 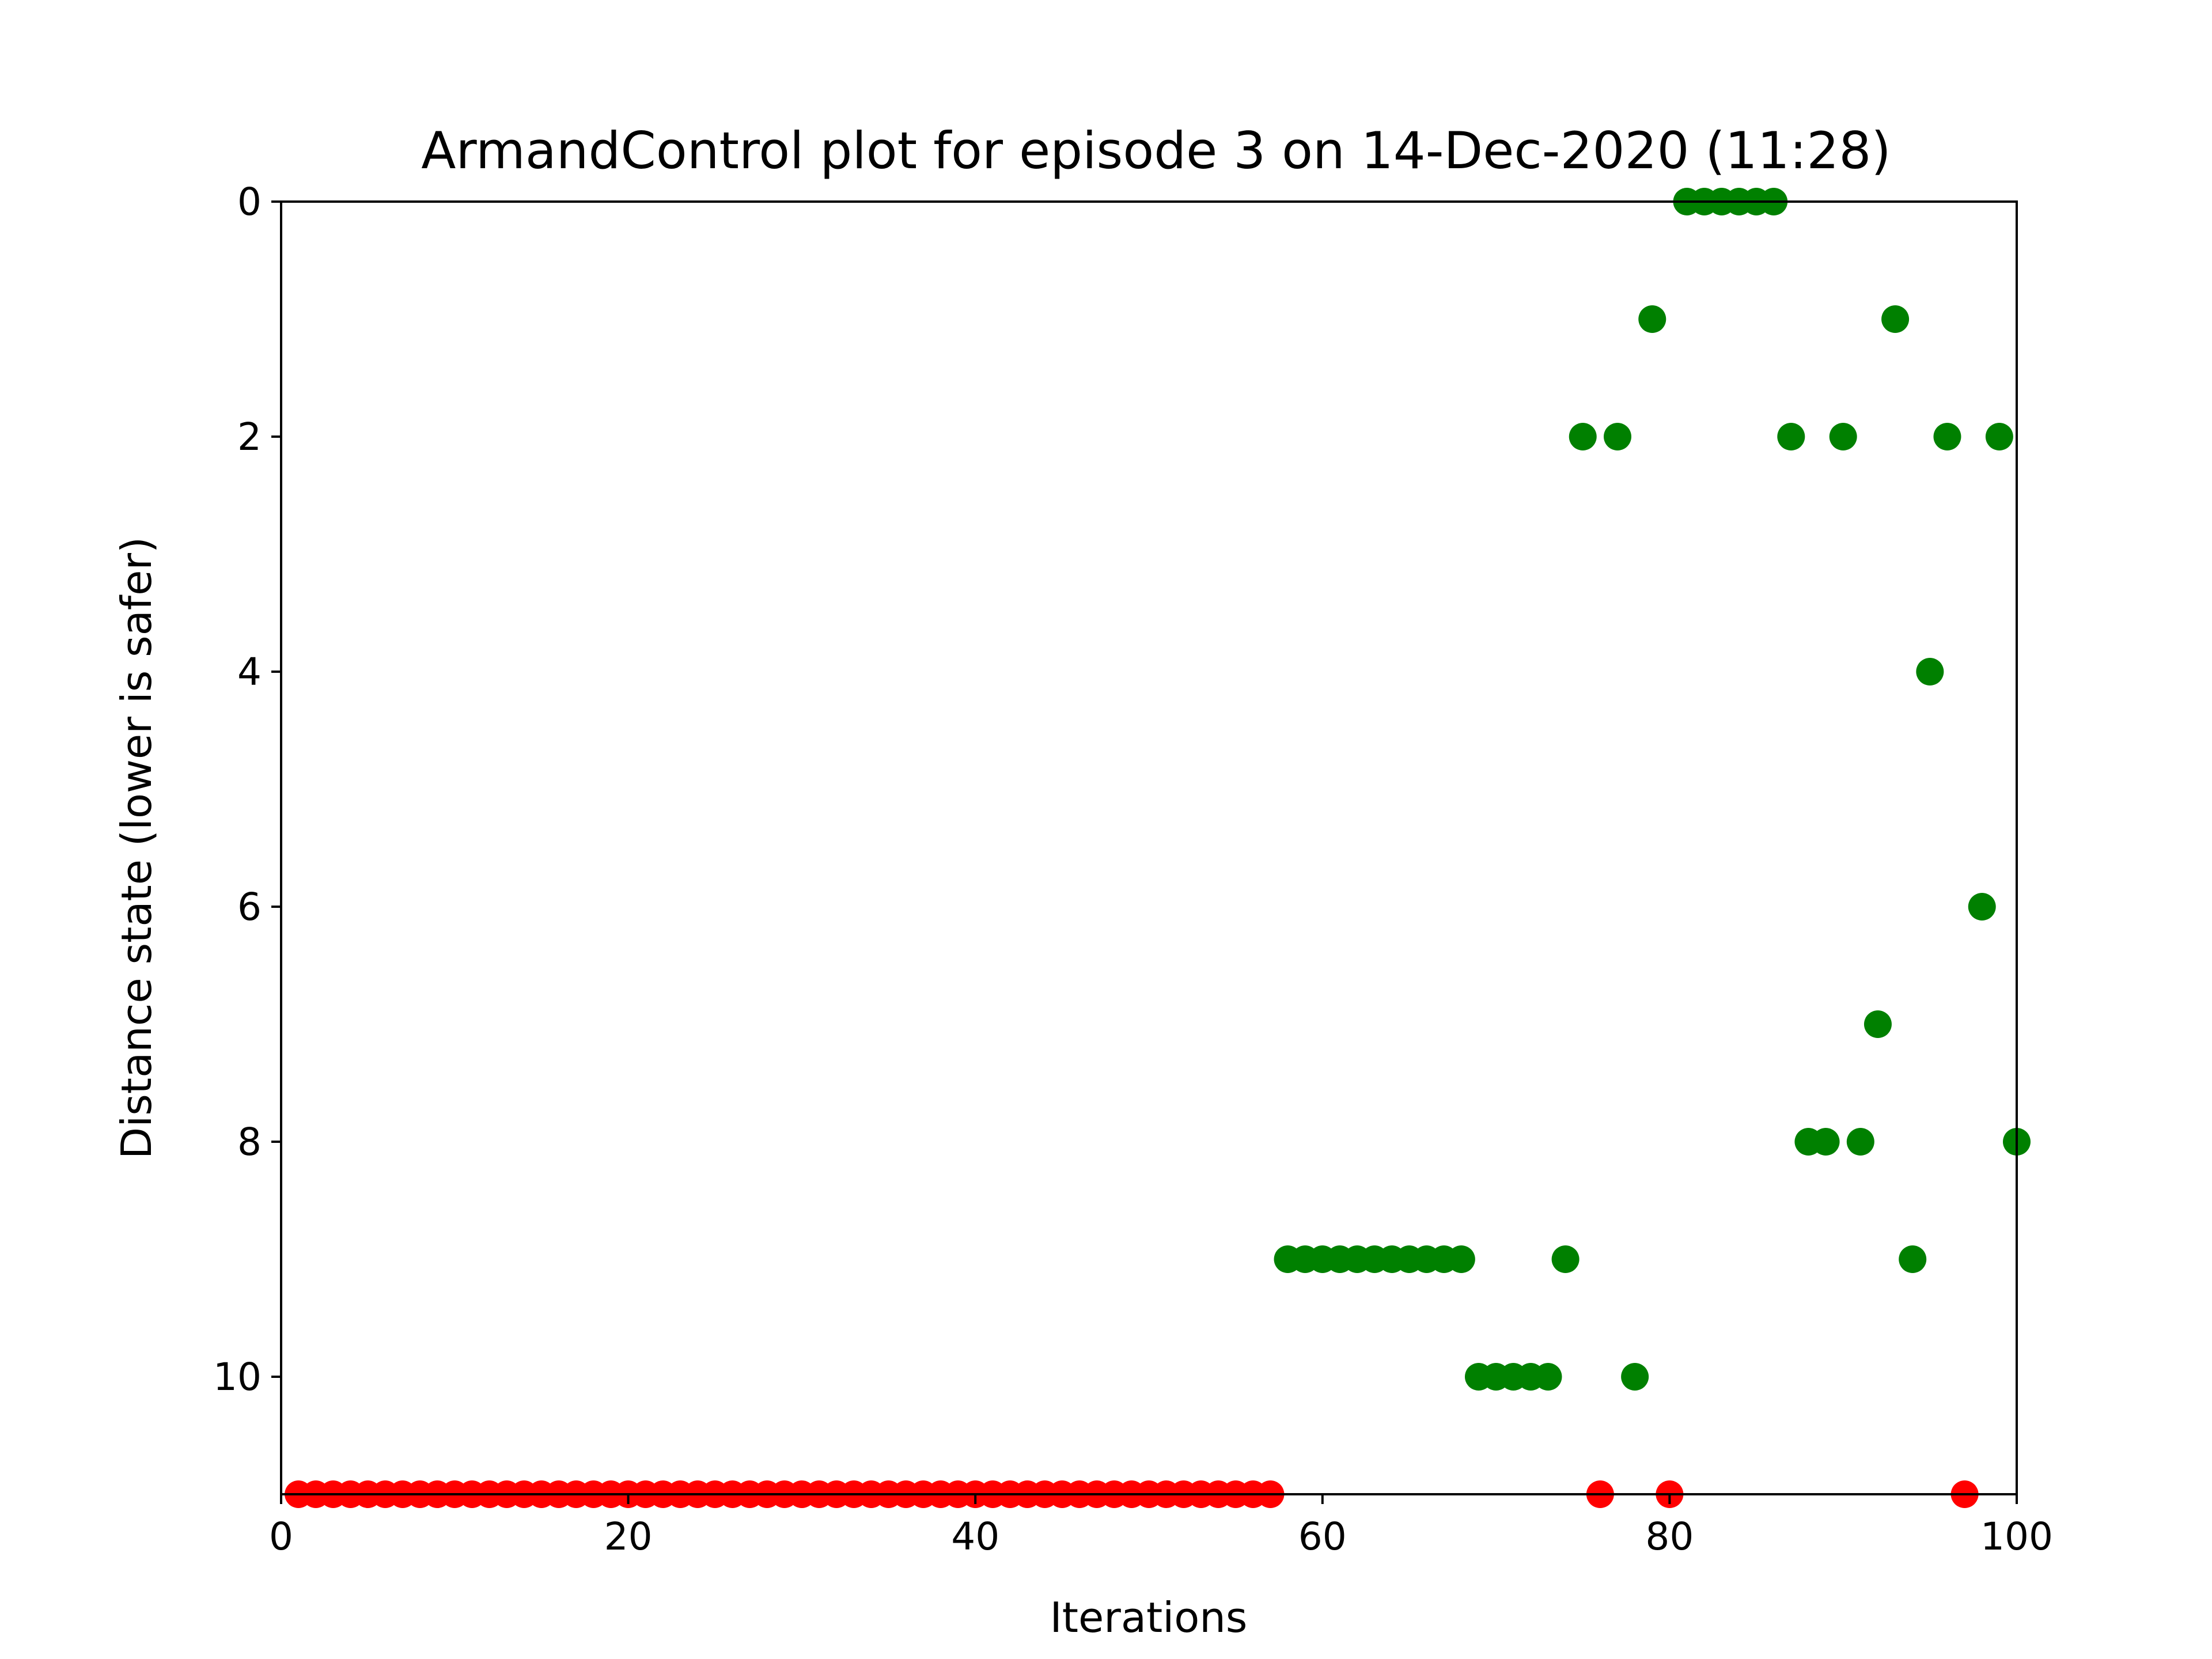 I want to click on x-tick-label: 0, so click(x=281, y=1536).